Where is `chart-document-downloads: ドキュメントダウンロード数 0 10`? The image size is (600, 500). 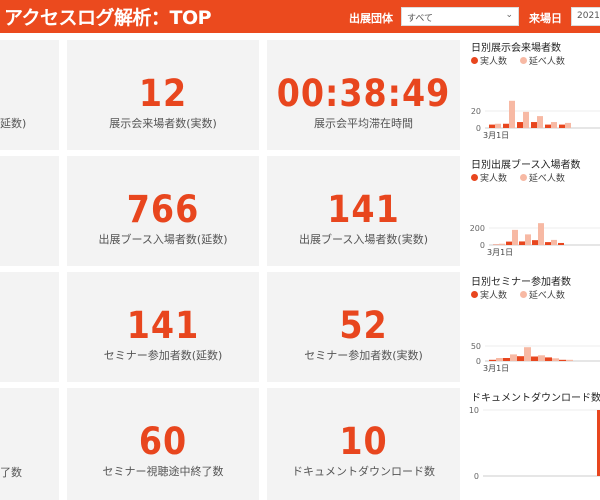
chart-document-downloads: ドキュメントダウンロード数 0 10 is located at coordinates (533, 443).